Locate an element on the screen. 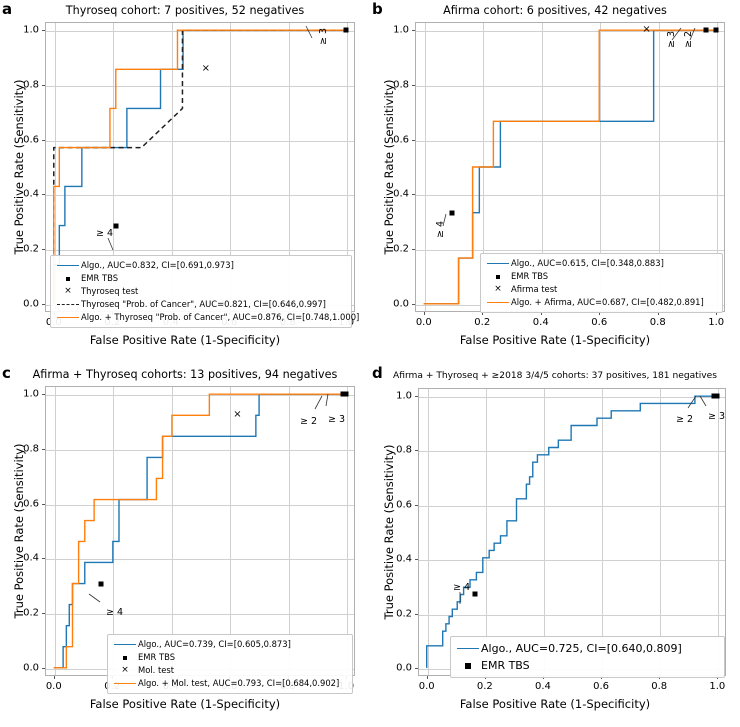 The image size is (740, 727). legend-line-icon is located at coordinates (125, 683).